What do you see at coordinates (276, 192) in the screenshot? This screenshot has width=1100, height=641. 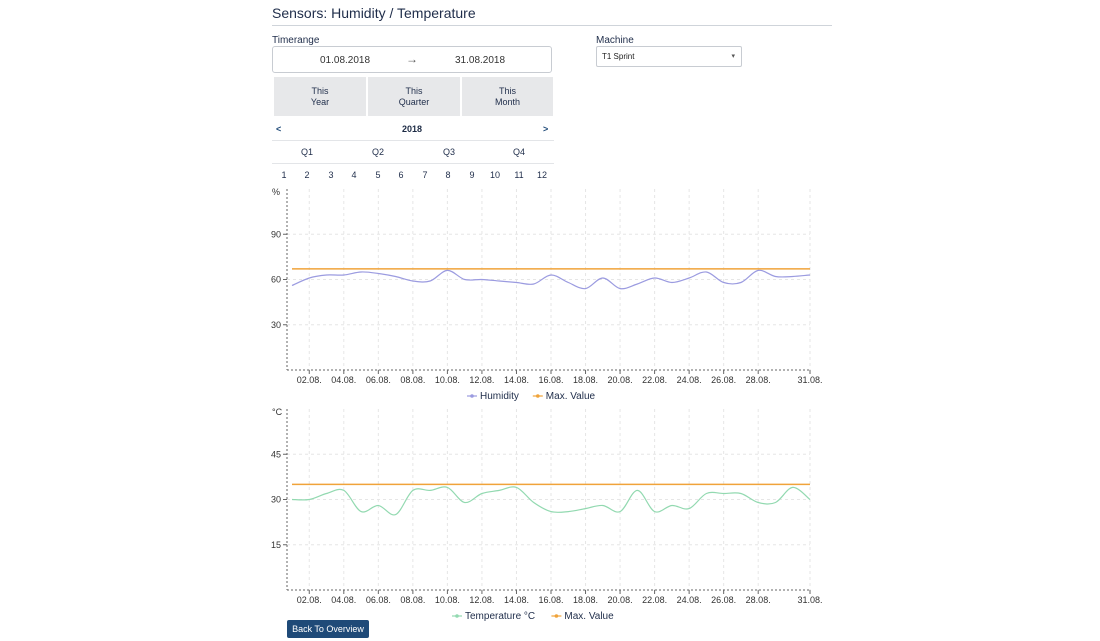 I see `y-unit-label: %` at bounding box center [276, 192].